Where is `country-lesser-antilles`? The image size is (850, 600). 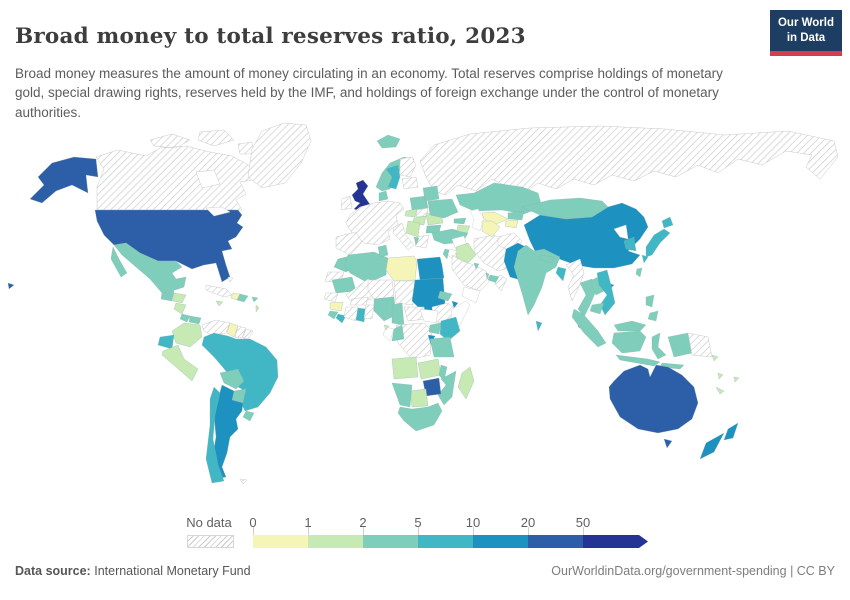
country-lesser-antilles is located at coordinates (257, 308).